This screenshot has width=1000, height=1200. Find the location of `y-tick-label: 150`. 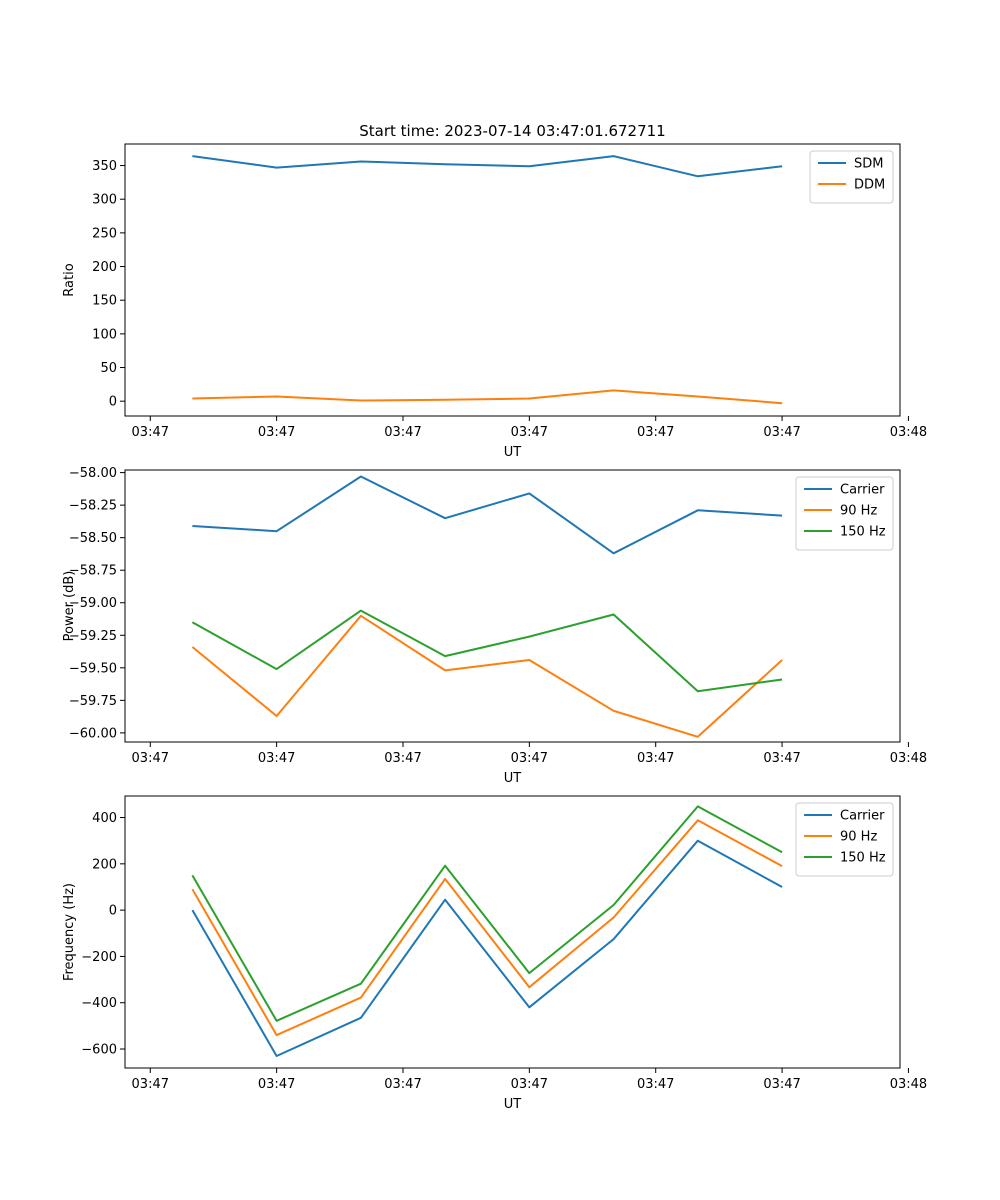

y-tick-label: 150 is located at coordinates (104, 301).